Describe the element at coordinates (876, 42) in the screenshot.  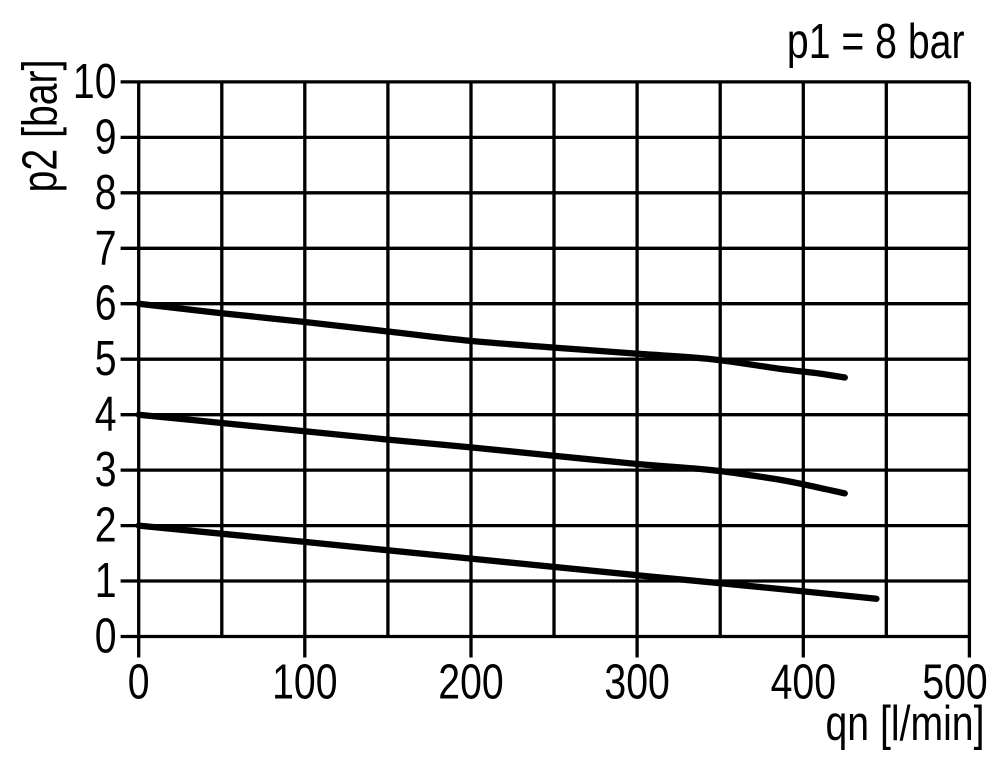
I see `svg-text: p1 = 8 bar` at that location.